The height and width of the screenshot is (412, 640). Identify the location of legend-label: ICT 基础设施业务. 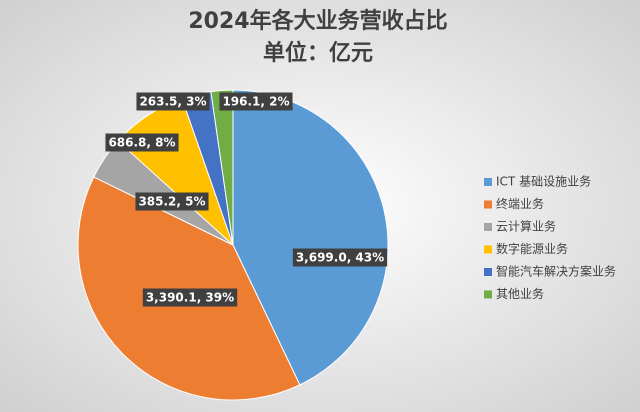
(543, 181).